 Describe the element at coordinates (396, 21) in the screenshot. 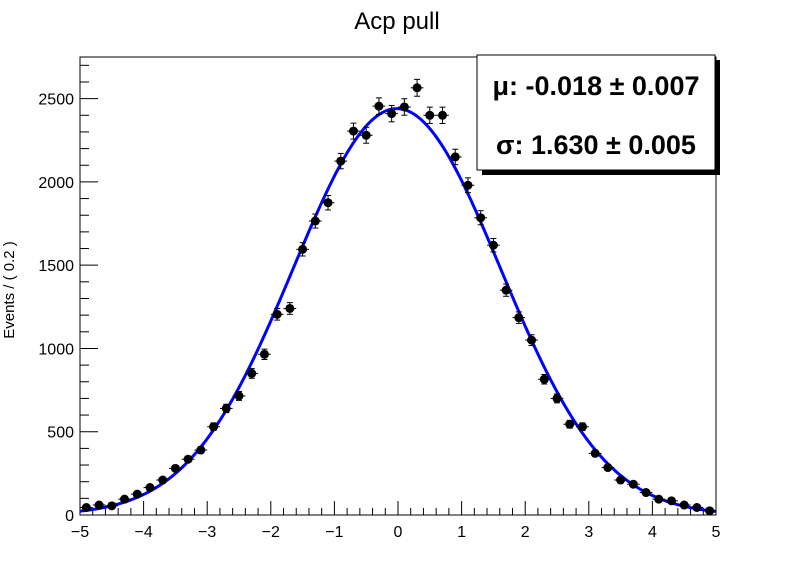

I see `chart-title: Acp pull` at that location.